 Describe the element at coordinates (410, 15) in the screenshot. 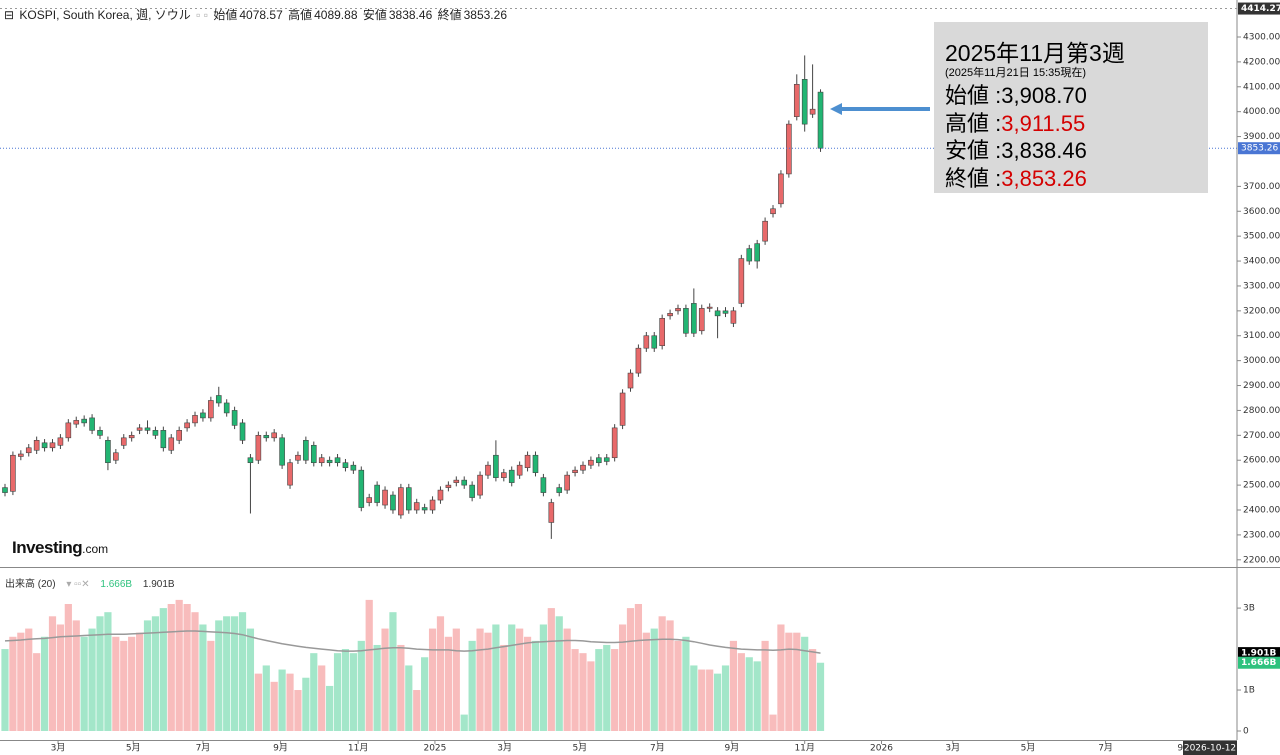

I see `ohlc-value: 3838.46` at that location.